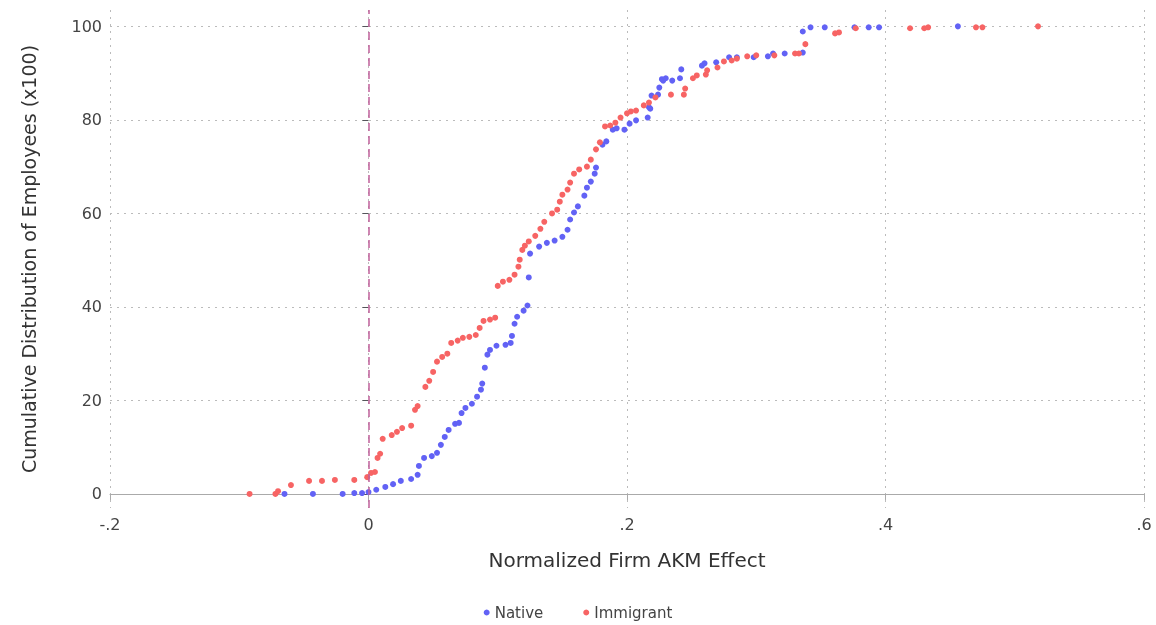  Describe the element at coordinates (627, 524) in the screenshot. I see `x-tick-label: .2` at that location.